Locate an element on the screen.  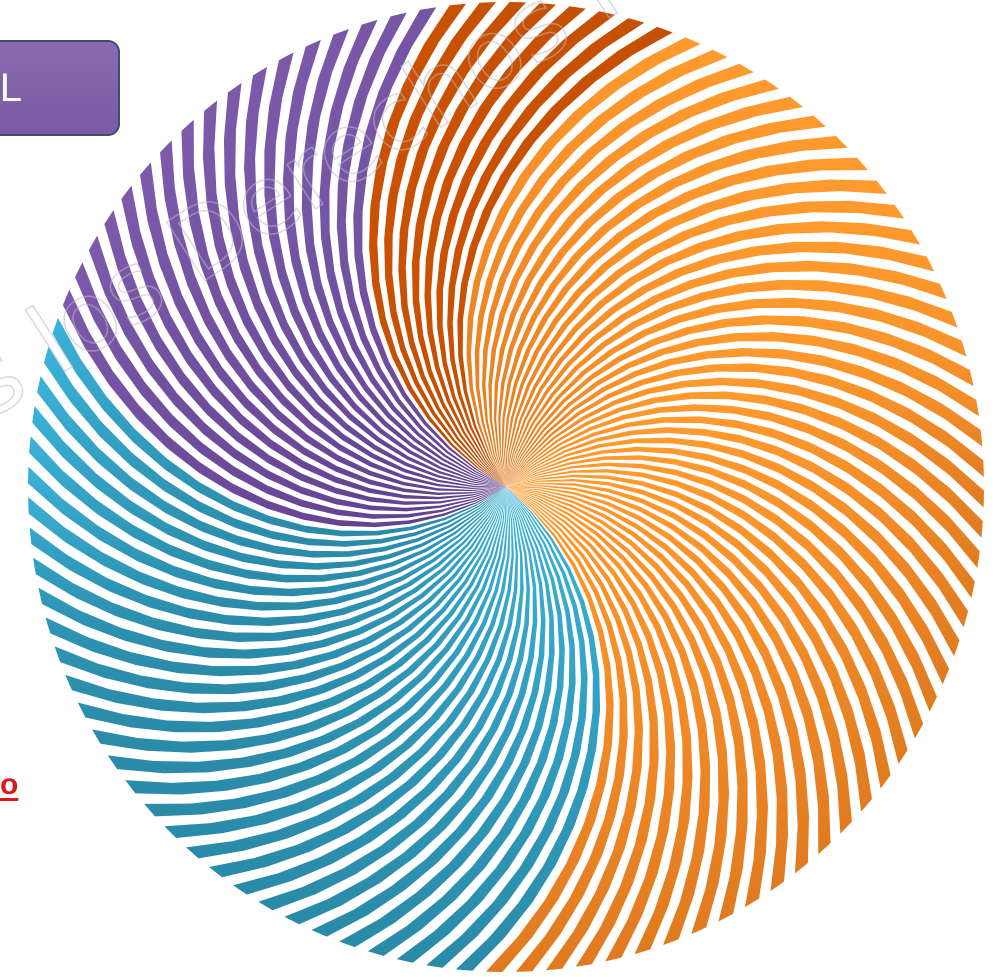
title-label-box: L is located at coordinates (60, 88).